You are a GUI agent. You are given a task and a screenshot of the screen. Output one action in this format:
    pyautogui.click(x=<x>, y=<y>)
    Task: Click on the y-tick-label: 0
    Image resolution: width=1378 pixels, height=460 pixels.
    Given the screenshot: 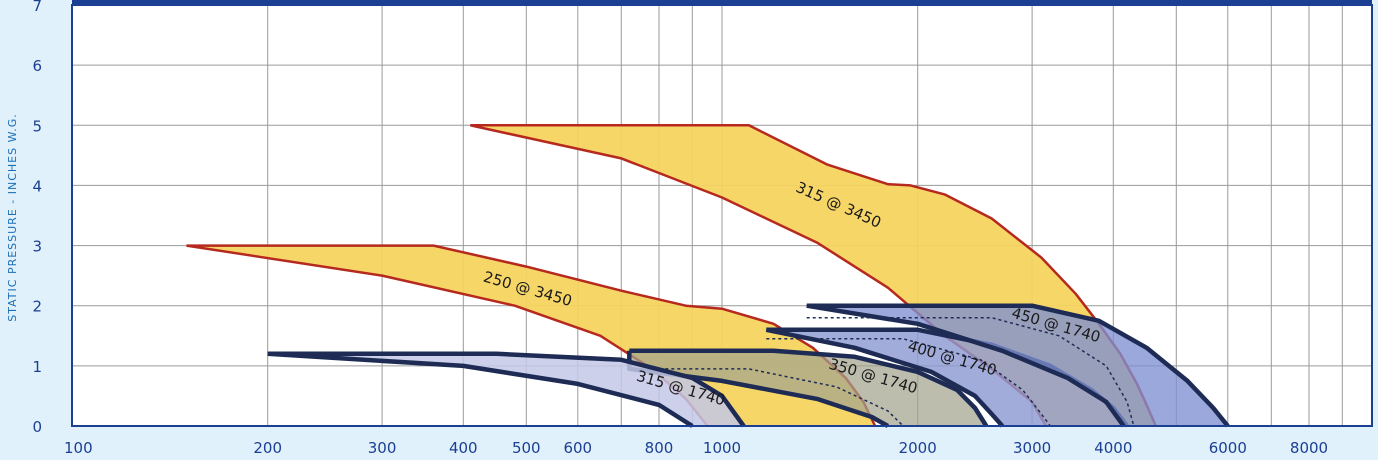 What is the action you would take?
    pyautogui.click(x=37, y=427)
    